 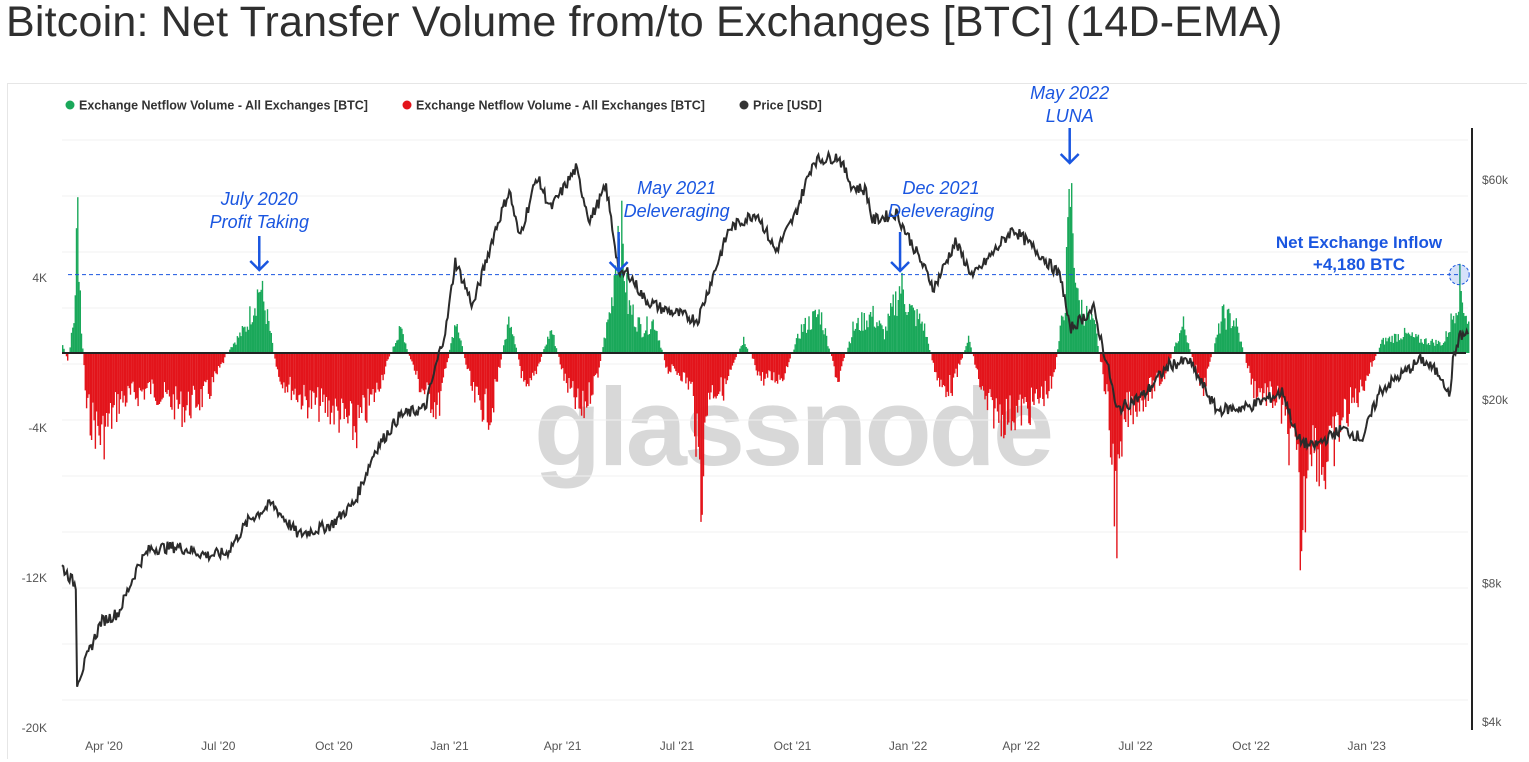 I want to click on x-tick-label: Jan '22, so click(x=908, y=746).